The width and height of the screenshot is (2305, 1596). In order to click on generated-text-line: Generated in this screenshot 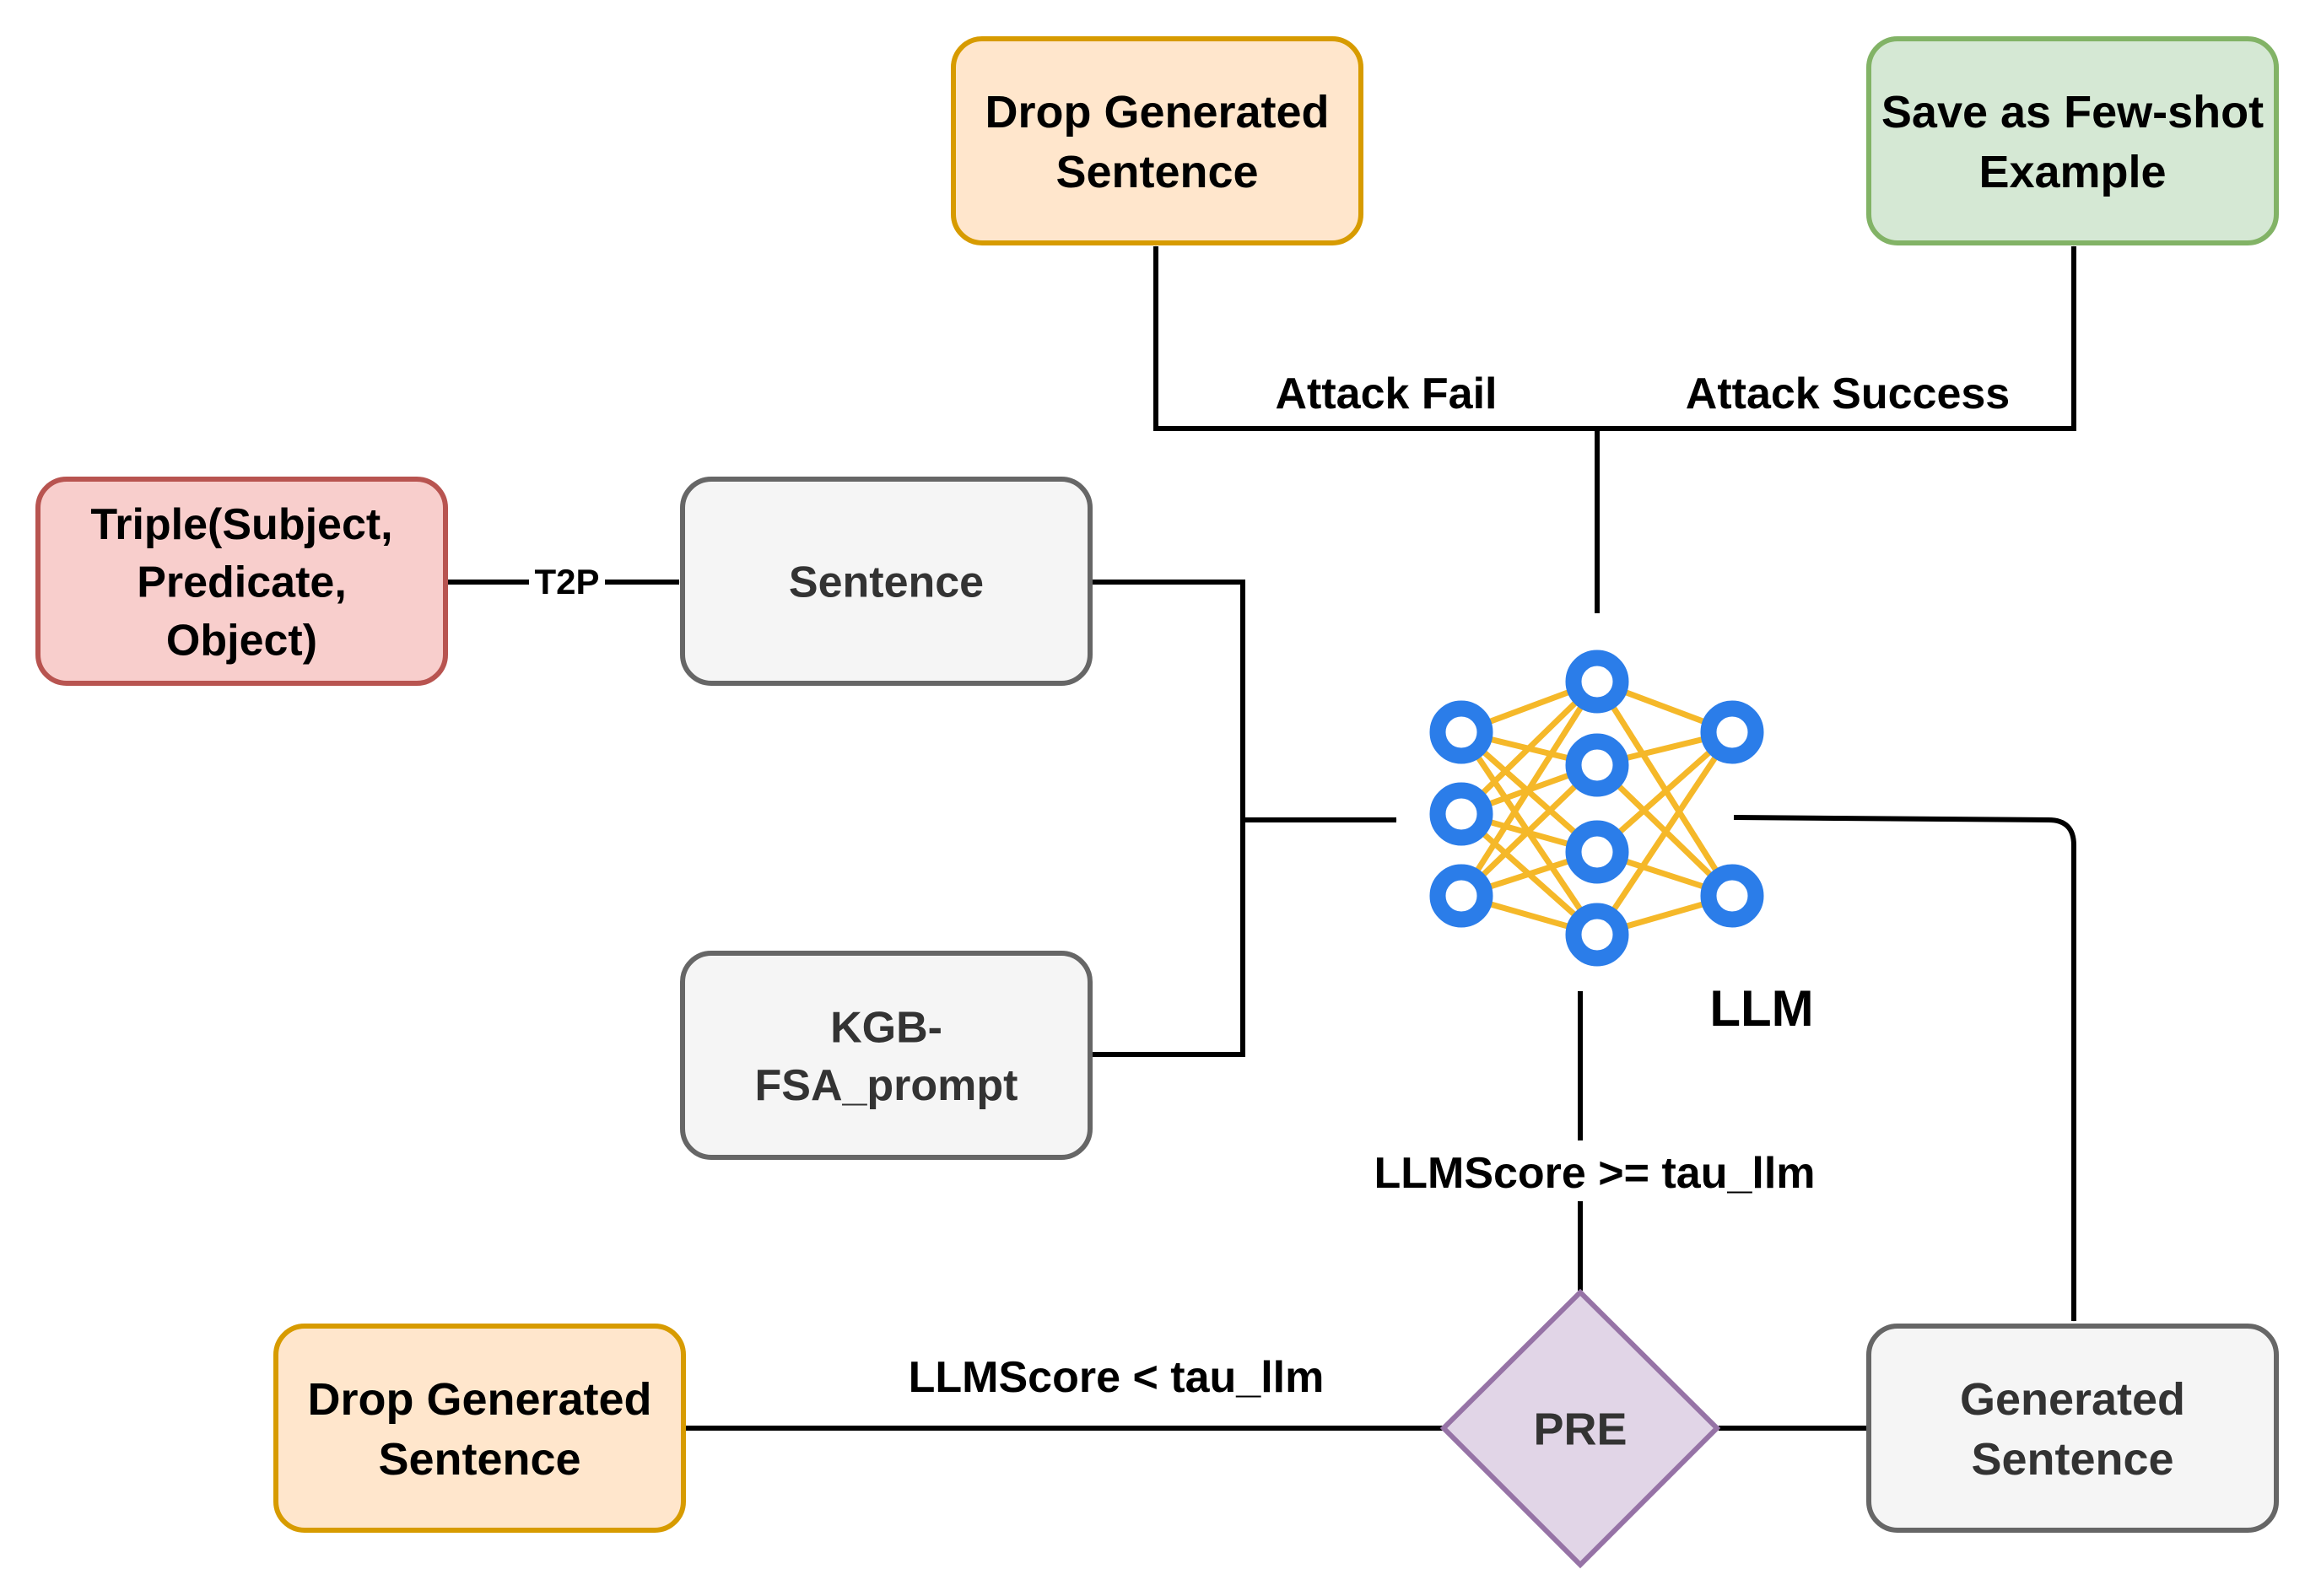, I will do `click(2072, 1399)`.